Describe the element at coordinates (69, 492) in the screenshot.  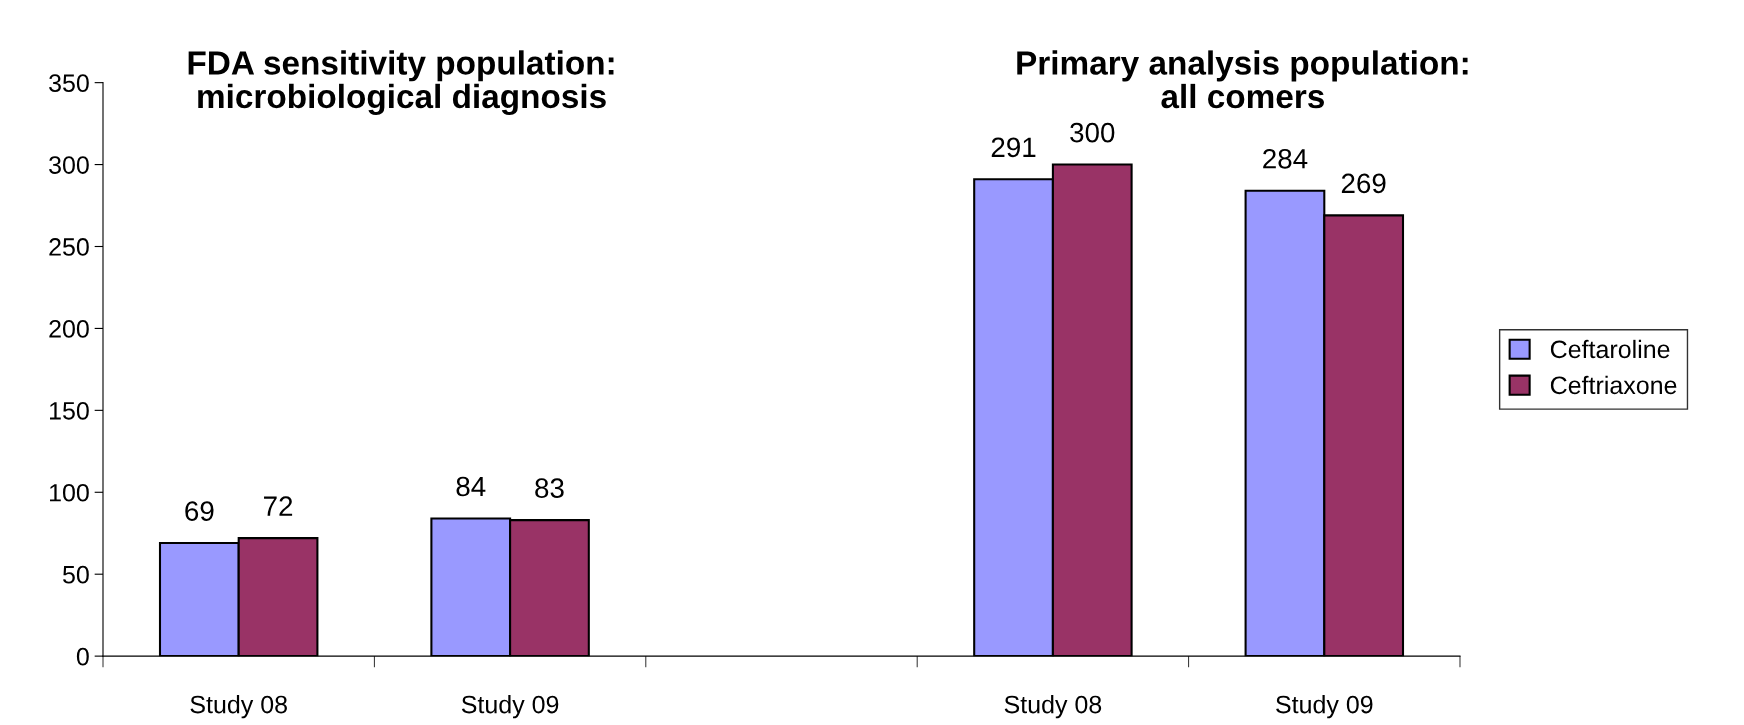
I see `y-tick-label: 100` at that location.